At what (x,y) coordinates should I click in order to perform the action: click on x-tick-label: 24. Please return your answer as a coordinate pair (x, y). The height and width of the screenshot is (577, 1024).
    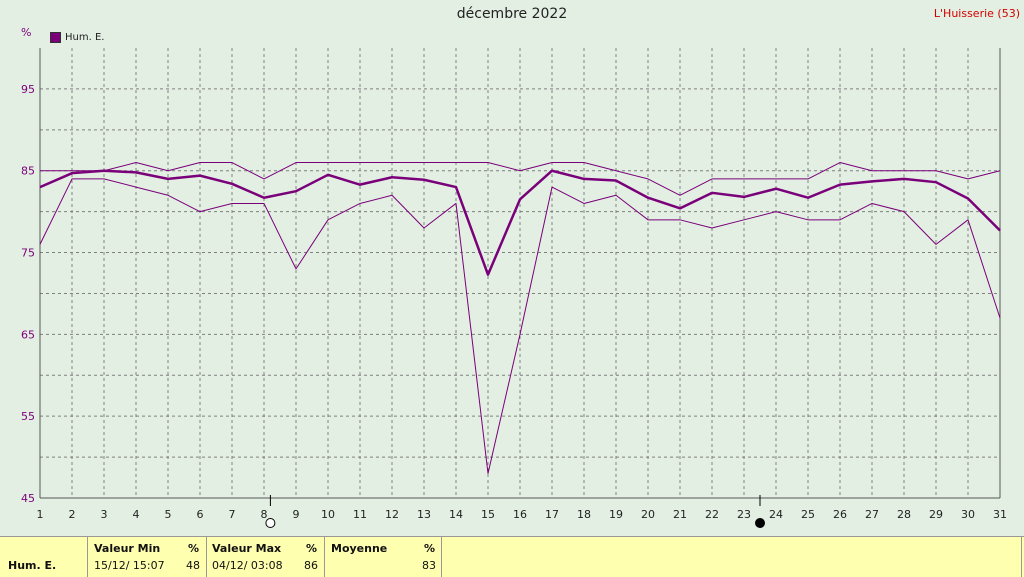
    Looking at the image, I should click on (776, 514).